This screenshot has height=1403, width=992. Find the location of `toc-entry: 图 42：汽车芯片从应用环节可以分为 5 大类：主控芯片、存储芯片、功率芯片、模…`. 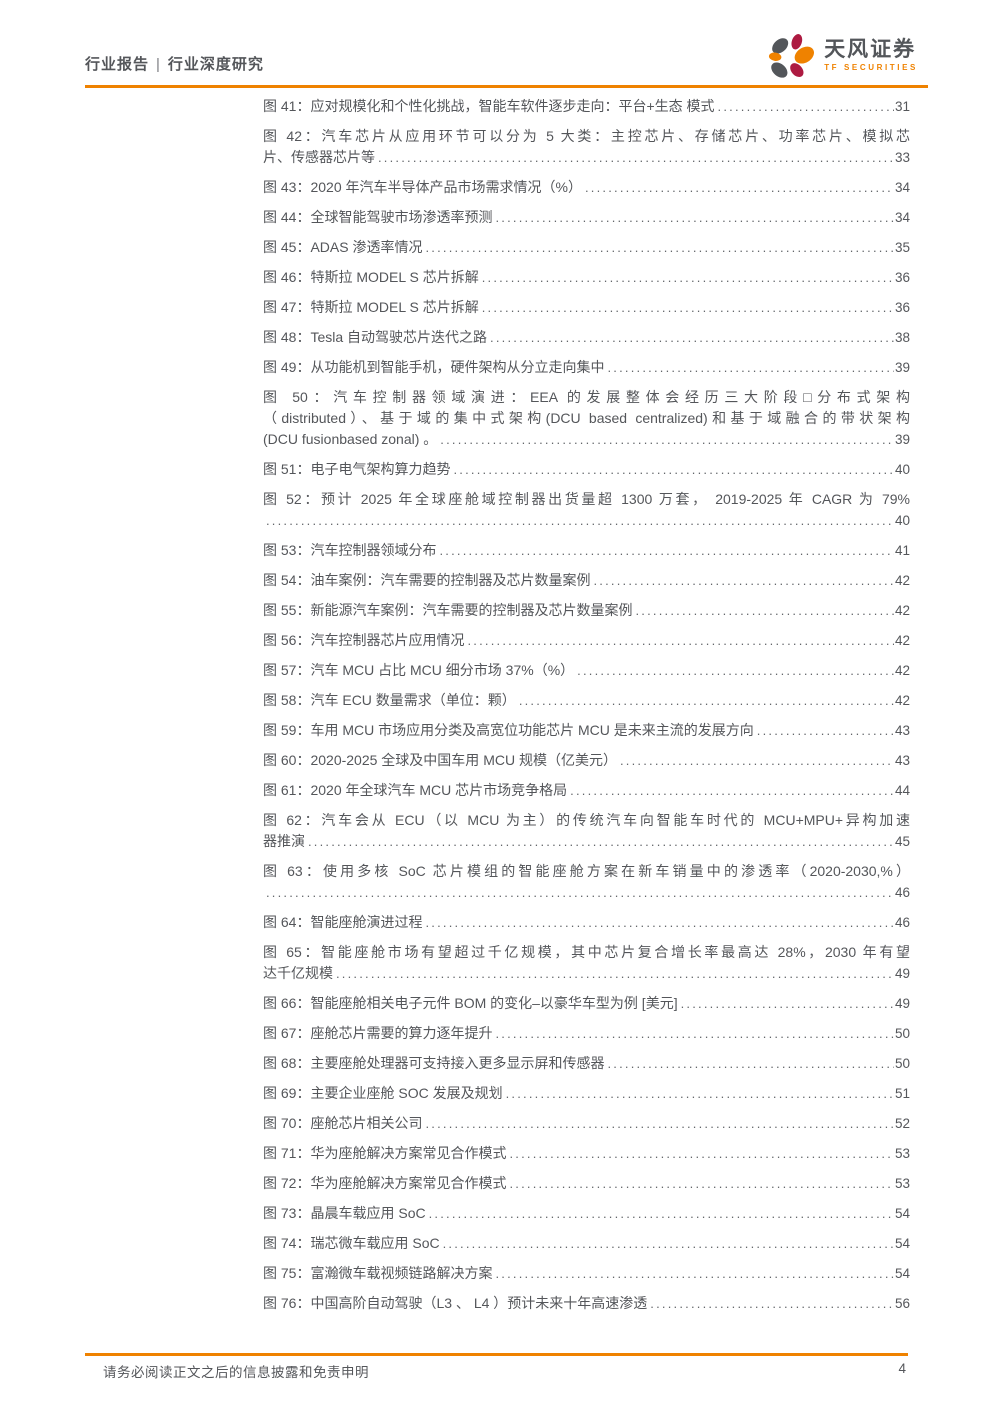

toc-entry: 图 42：汽车芯片从应用环节可以分为 5 大类：主控芯片、存储芯片、功率芯片、模… is located at coordinates (586, 147).